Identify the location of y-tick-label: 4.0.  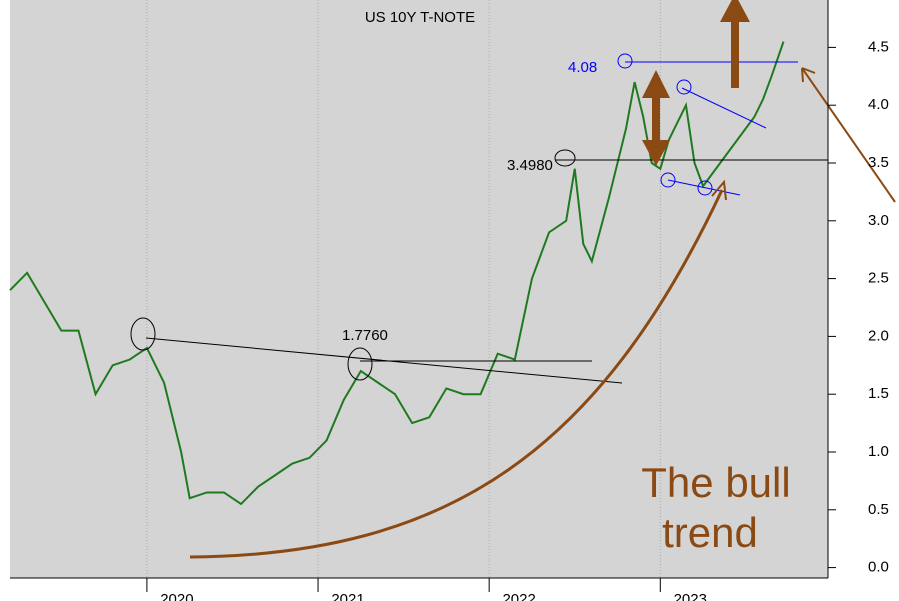
(878, 104).